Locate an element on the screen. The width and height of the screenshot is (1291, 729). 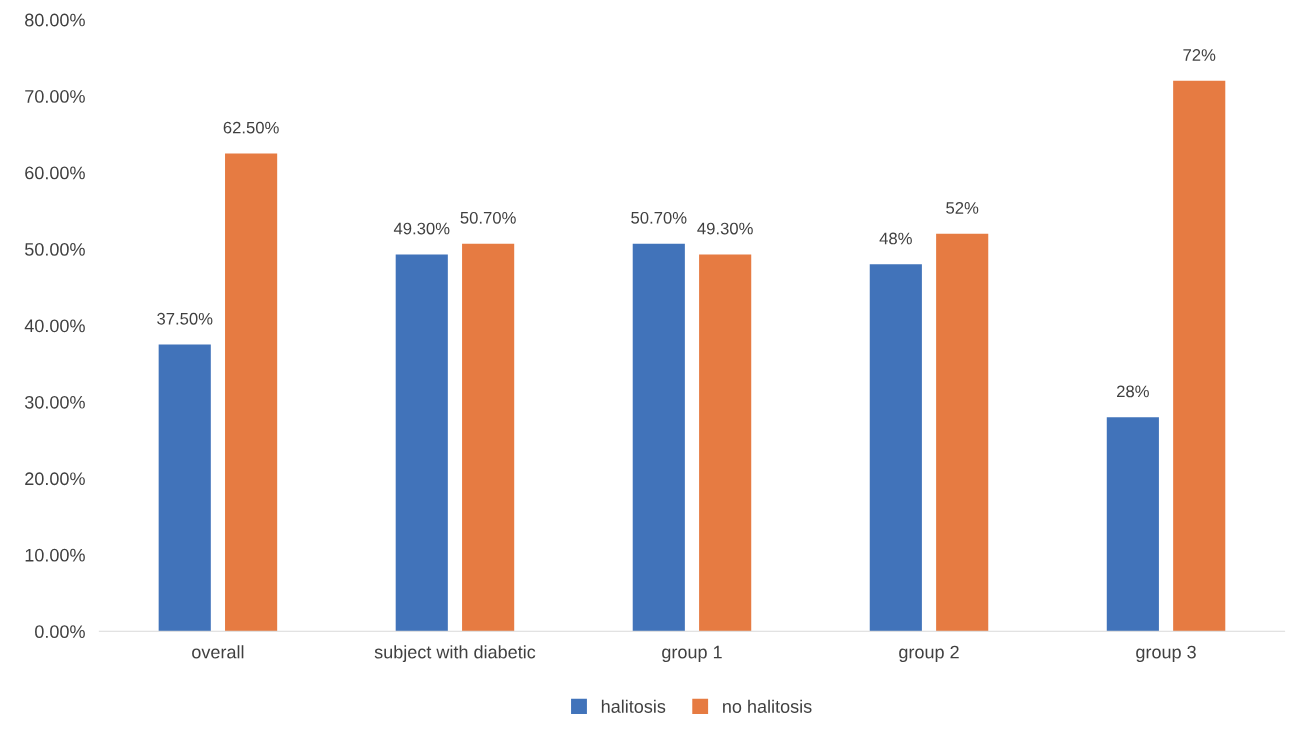
y-tick-label: 20.00% is located at coordinates (55, 479).